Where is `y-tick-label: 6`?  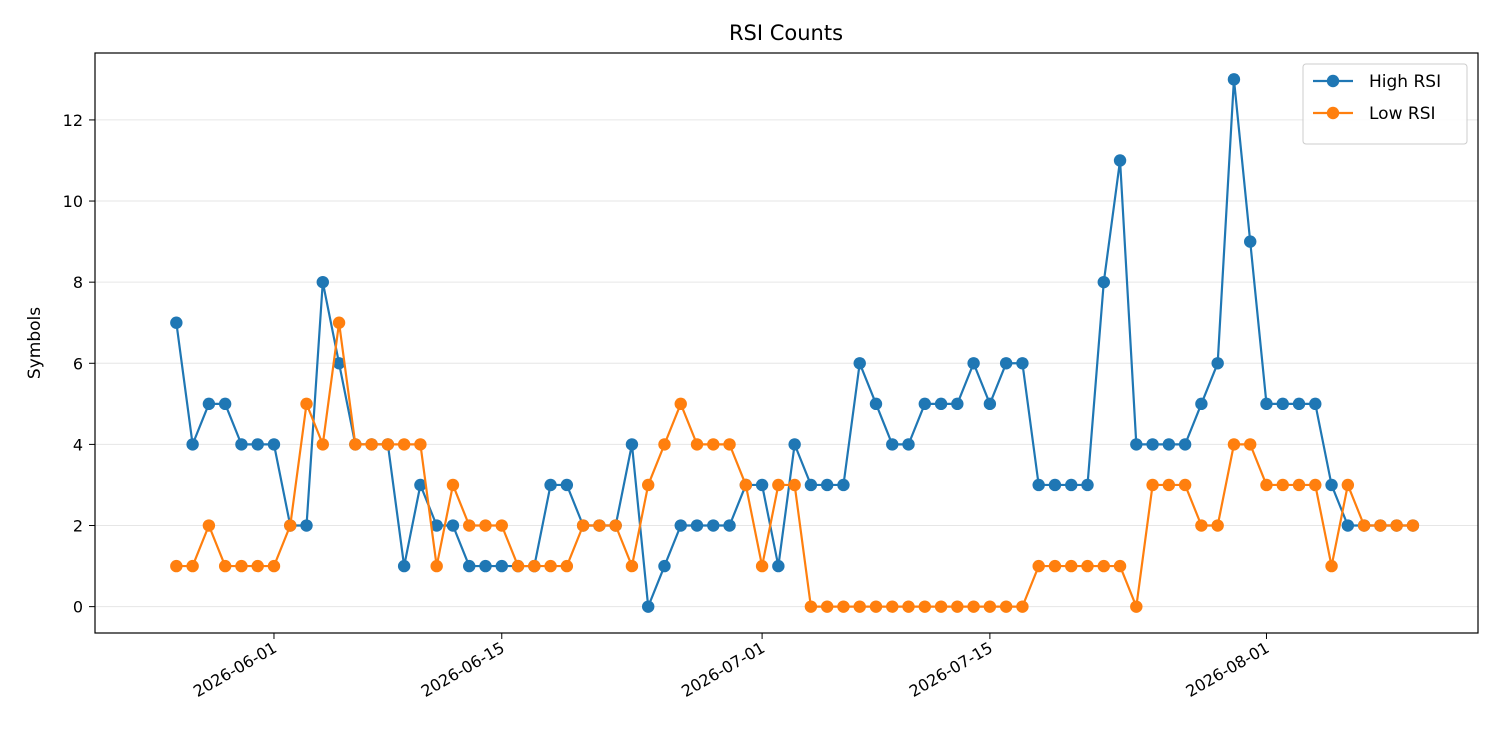
y-tick-label: 6 is located at coordinates (78, 363).